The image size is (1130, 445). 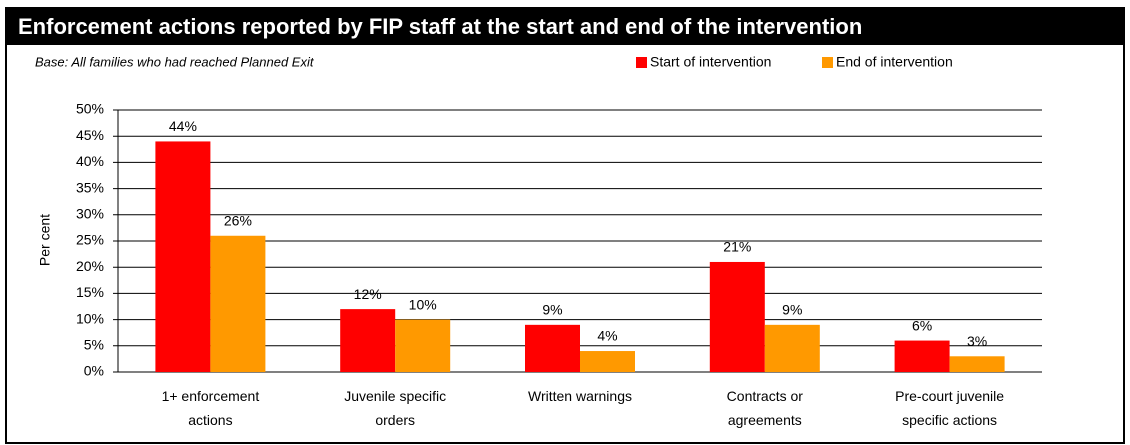 What do you see at coordinates (90, 135) in the screenshot?
I see `y-tick-label: 45%` at bounding box center [90, 135].